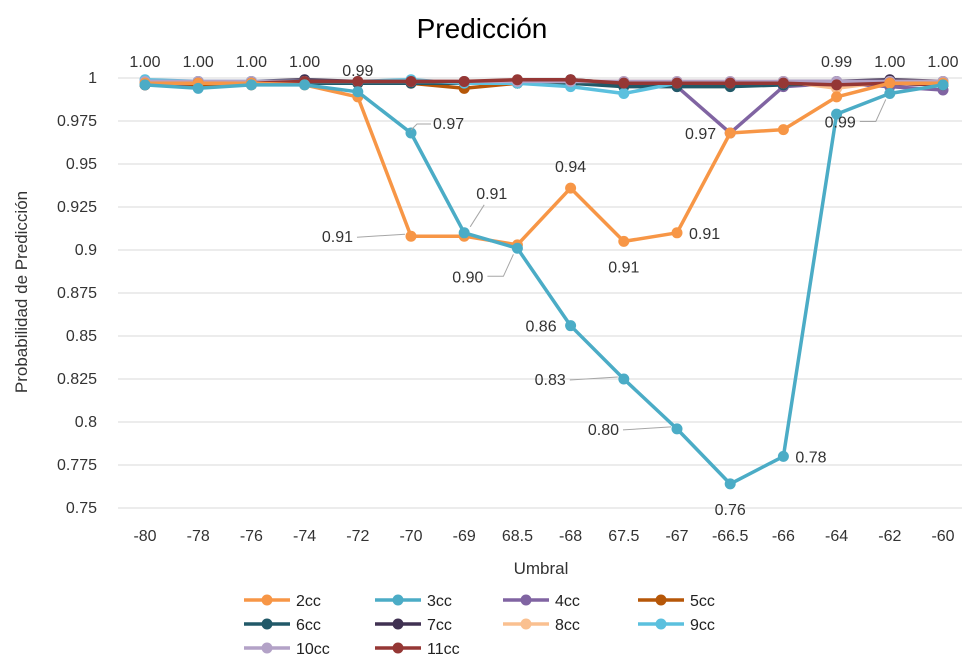 Image resolution: width=962 pixels, height=658 pixels. What do you see at coordinates (889, 536) in the screenshot?
I see `x-tick-label: -62` at bounding box center [889, 536].